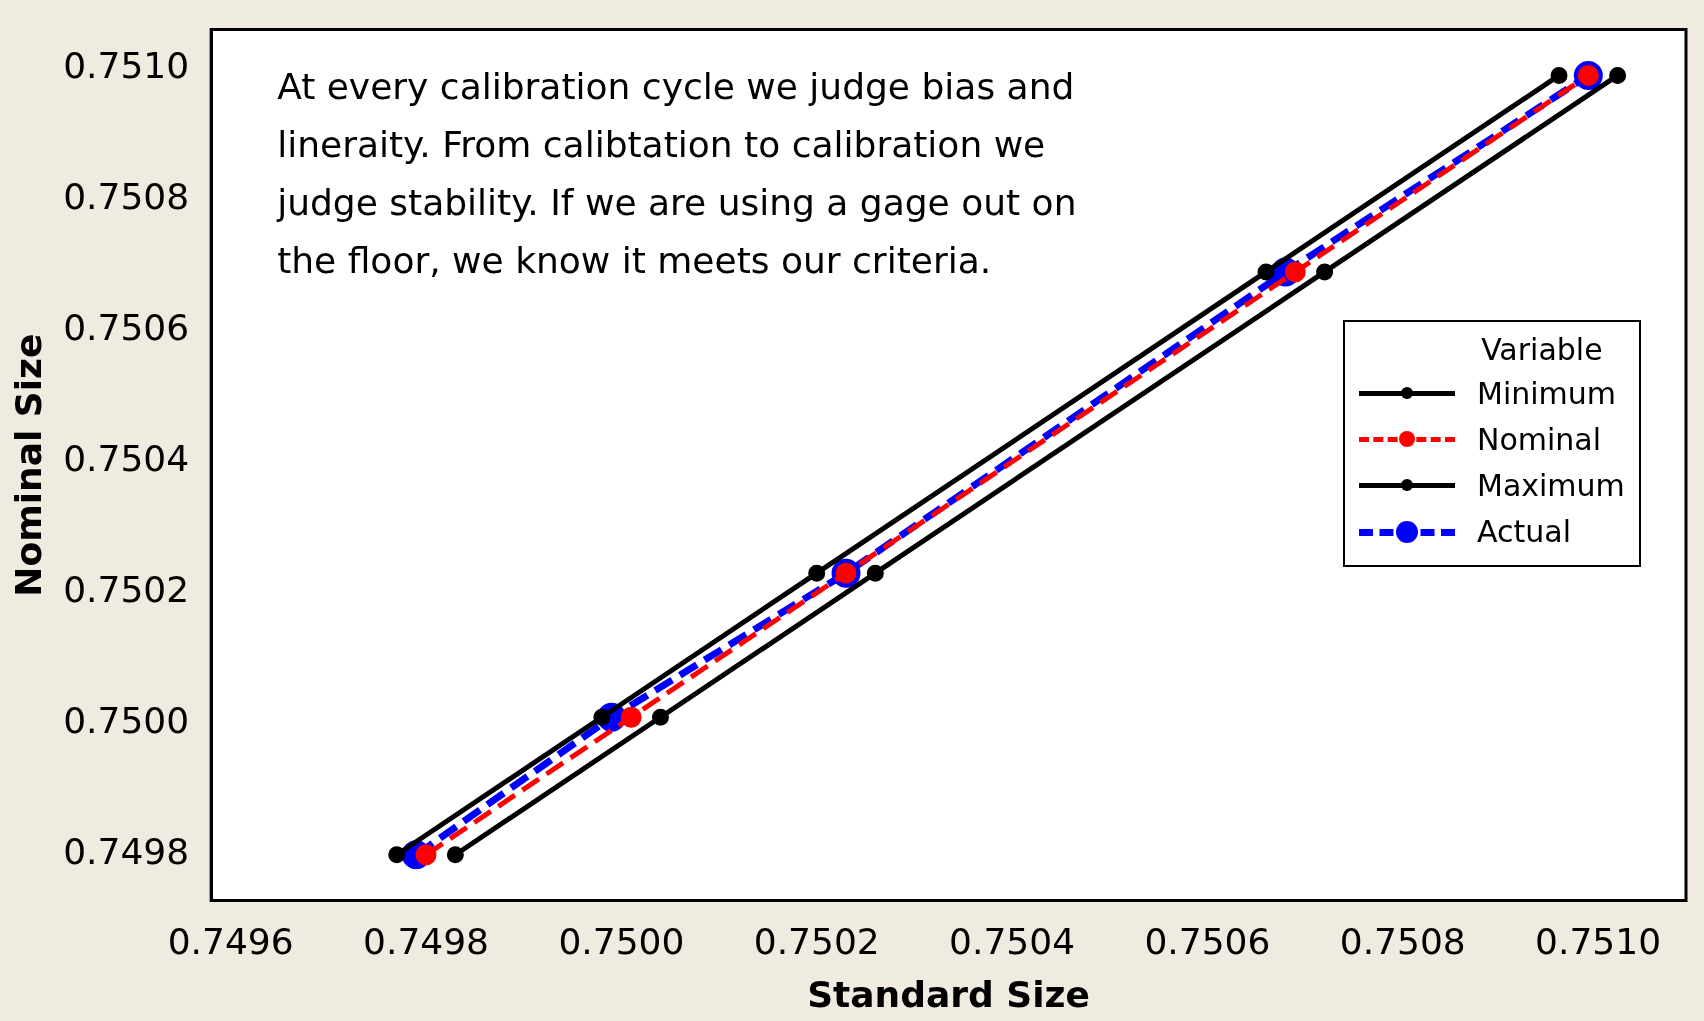 The width and height of the screenshot is (1704, 1021). I want to click on legend-title: Variable, so click(1542, 349).